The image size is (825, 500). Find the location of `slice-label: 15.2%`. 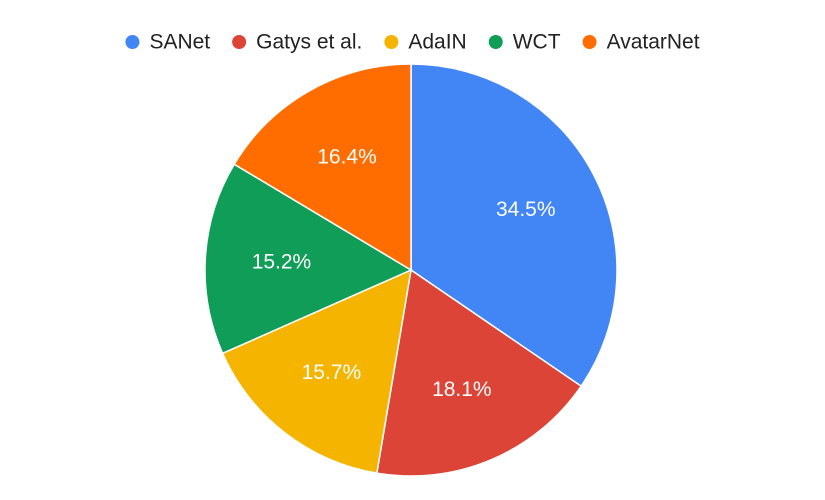

slice-label: 15.2% is located at coordinates (282, 262).